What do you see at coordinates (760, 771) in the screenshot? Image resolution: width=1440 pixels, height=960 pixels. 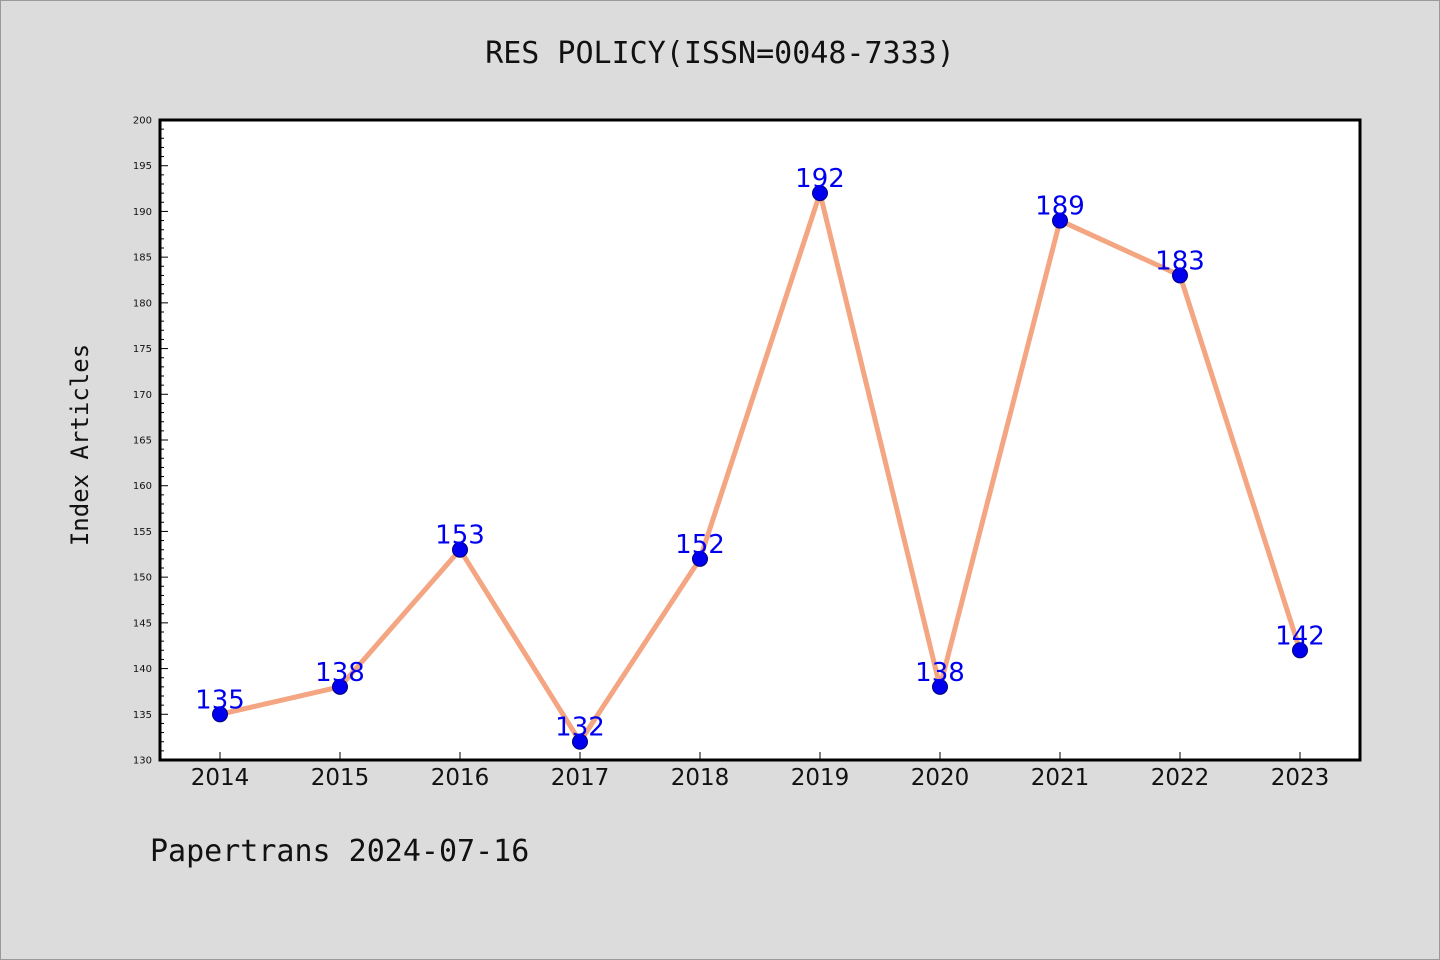 I see `x-axis: 2014 2015 2016 2017 2018 2019 2020 2021 2022 2023` at bounding box center [760, 771].